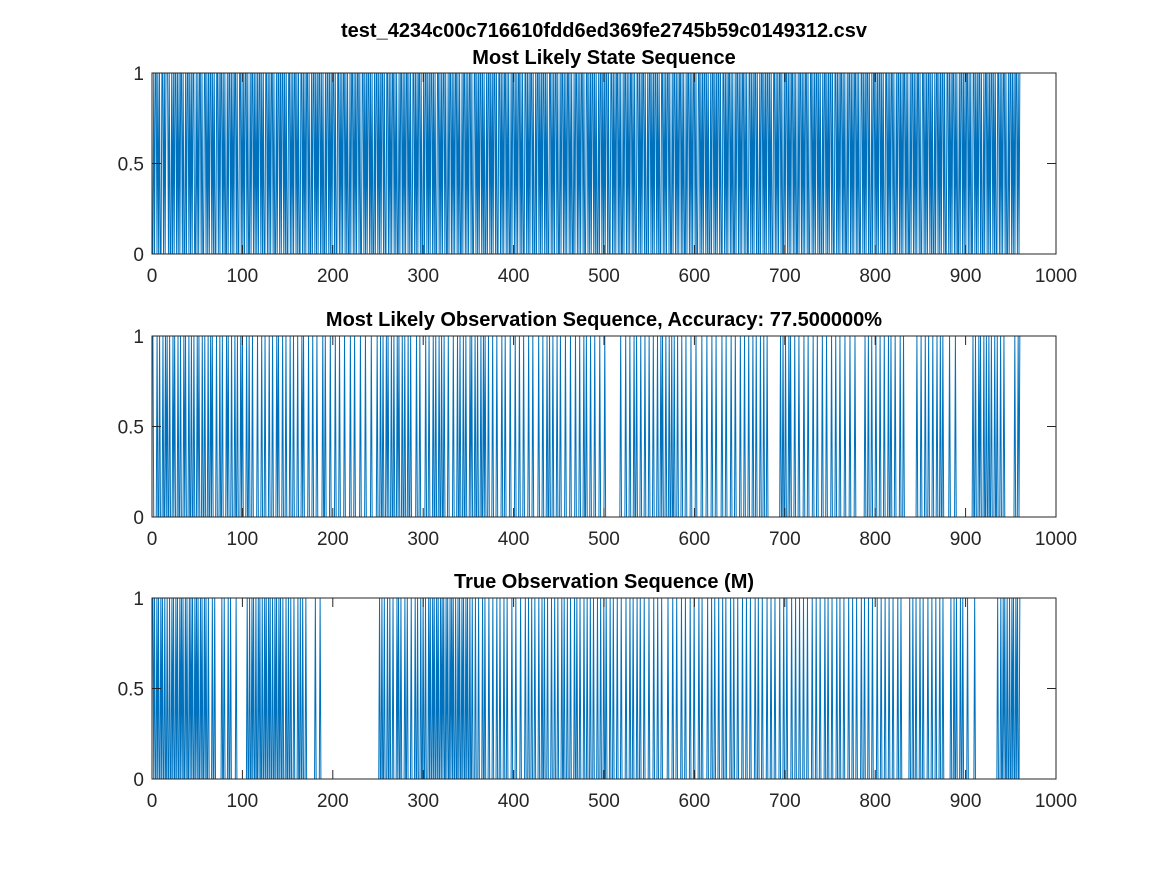 This screenshot has height=875, width=1167. What do you see at coordinates (604, 582) in the screenshot?
I see `subplot-title: True Observation Sequence (M)` at bounding box center [604, 582].